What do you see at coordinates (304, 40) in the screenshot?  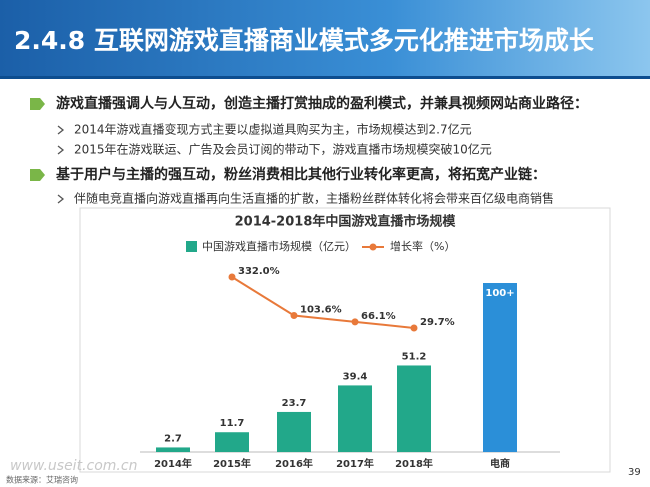 I see `slide-title: 2.4.8 互联网游戏直播商业模式多元化推进市场成长` at bounding box center [304, 40].